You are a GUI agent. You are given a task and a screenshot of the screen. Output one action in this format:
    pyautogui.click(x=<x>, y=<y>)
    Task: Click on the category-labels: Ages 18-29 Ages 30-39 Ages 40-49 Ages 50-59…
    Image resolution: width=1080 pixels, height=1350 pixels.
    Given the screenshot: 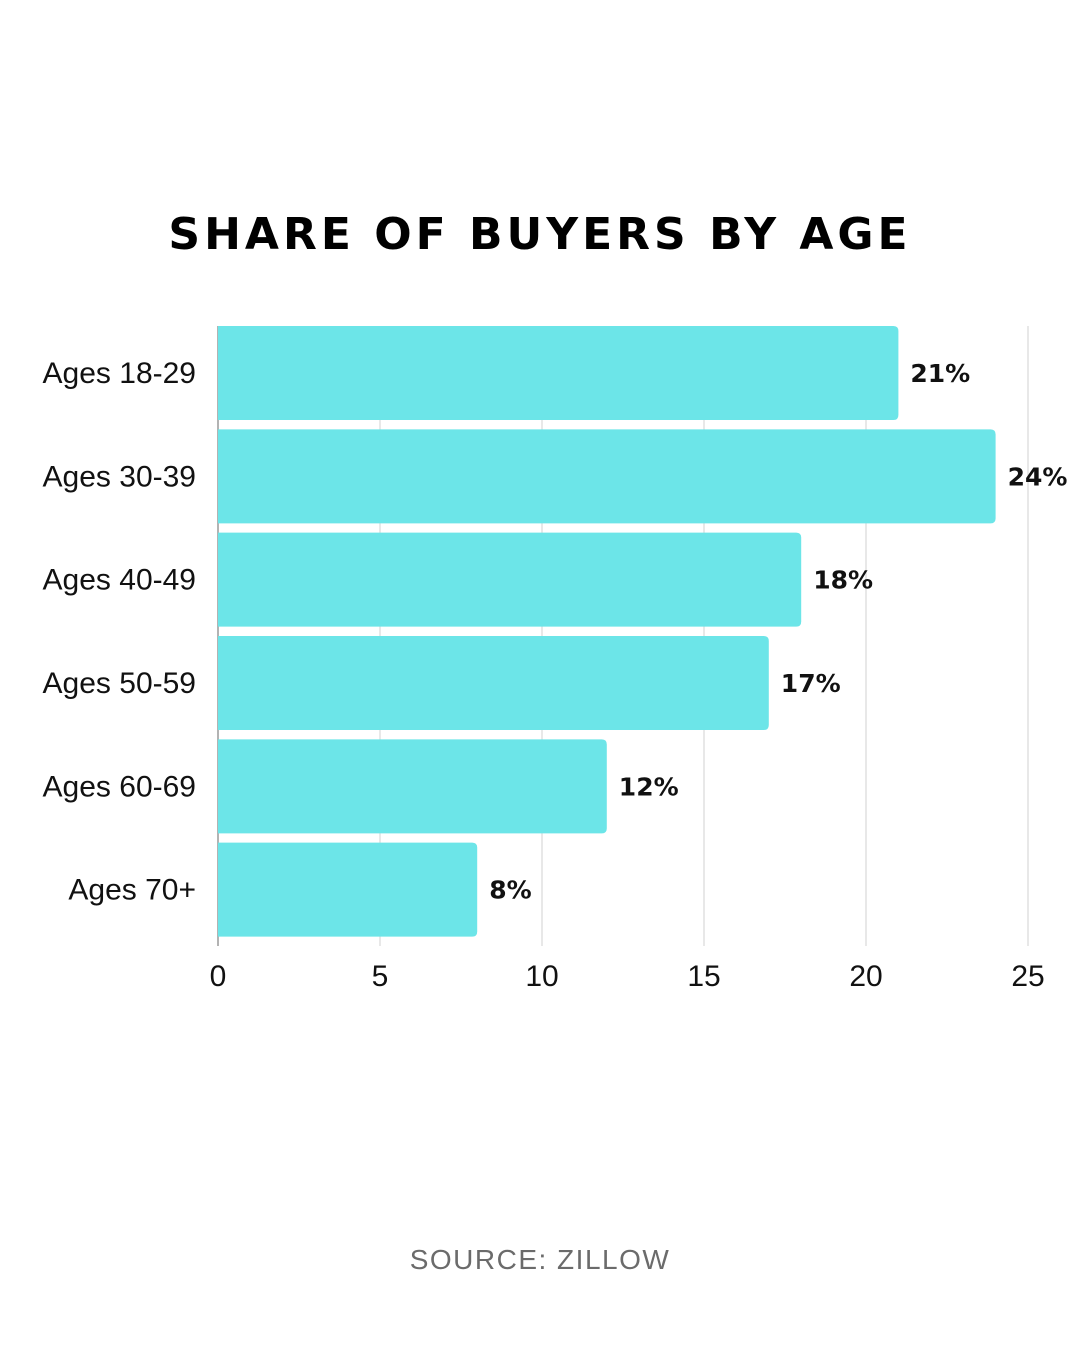 What is the action you would take?
    pyautogui.click(x=119, y=632)
    